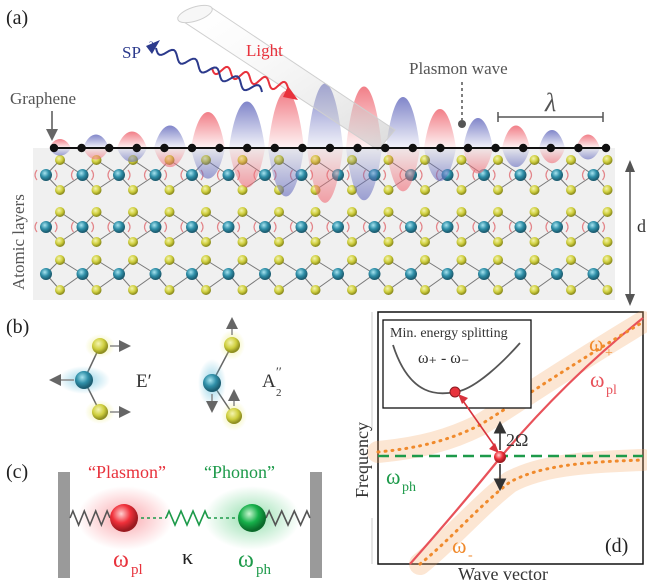  Describe the element at coordinates (279, 371) in the screenshot. I see `a2-superscript: ′′` at that location.